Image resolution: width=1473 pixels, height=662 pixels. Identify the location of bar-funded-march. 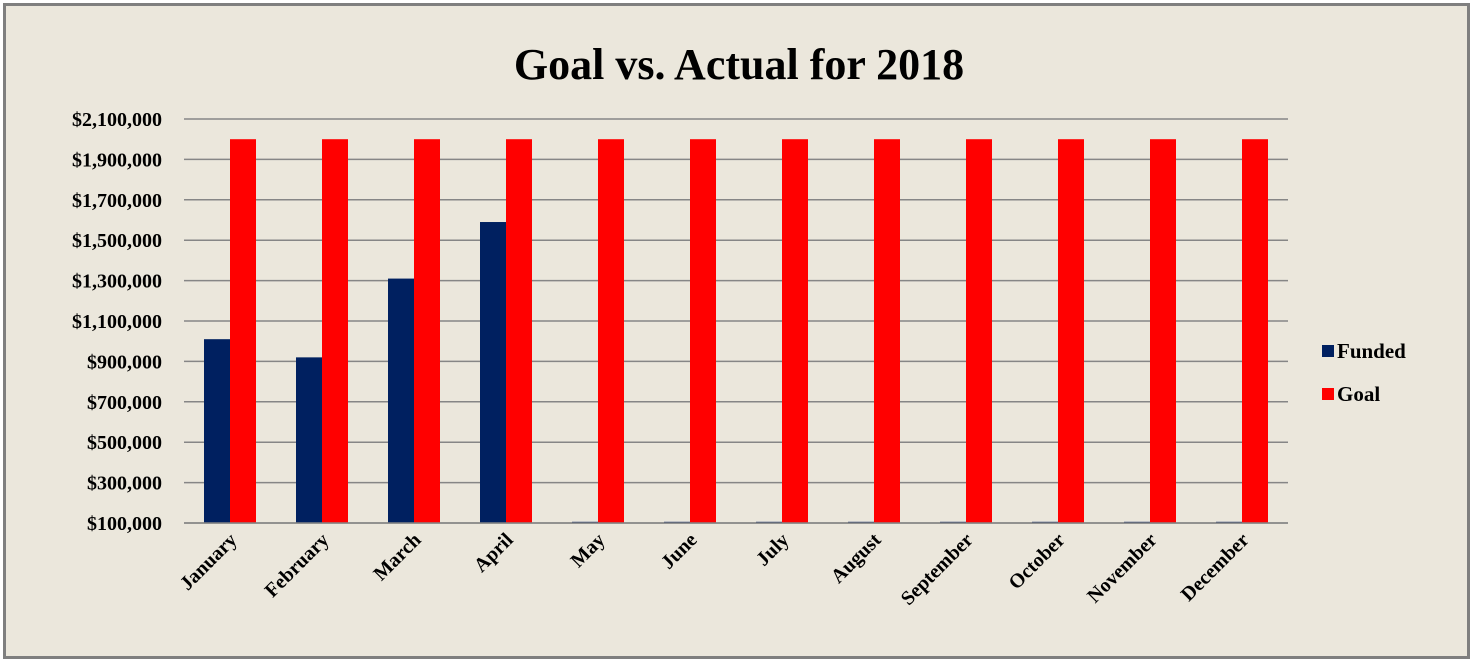
(401, 400).